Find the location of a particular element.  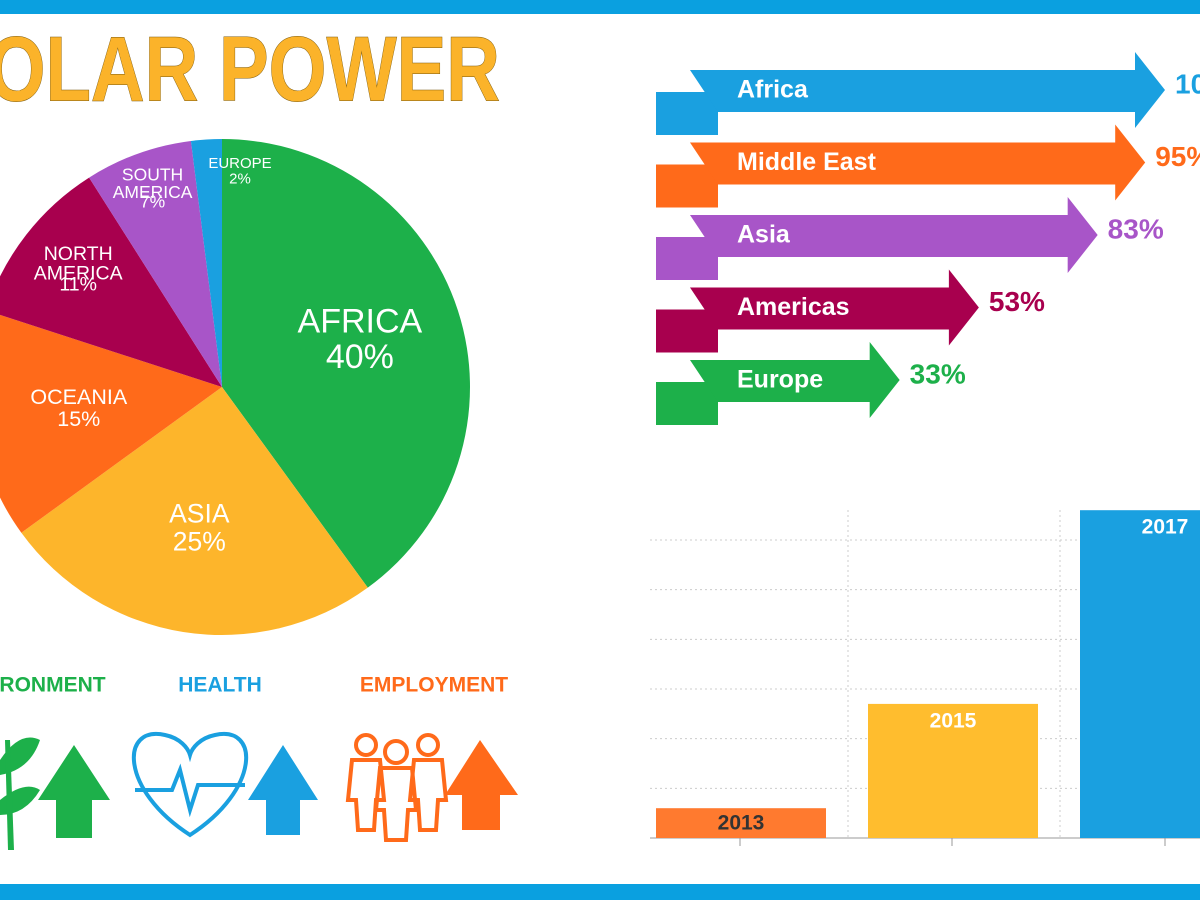

column-label: 2013 is located at coordinates (741, 823).